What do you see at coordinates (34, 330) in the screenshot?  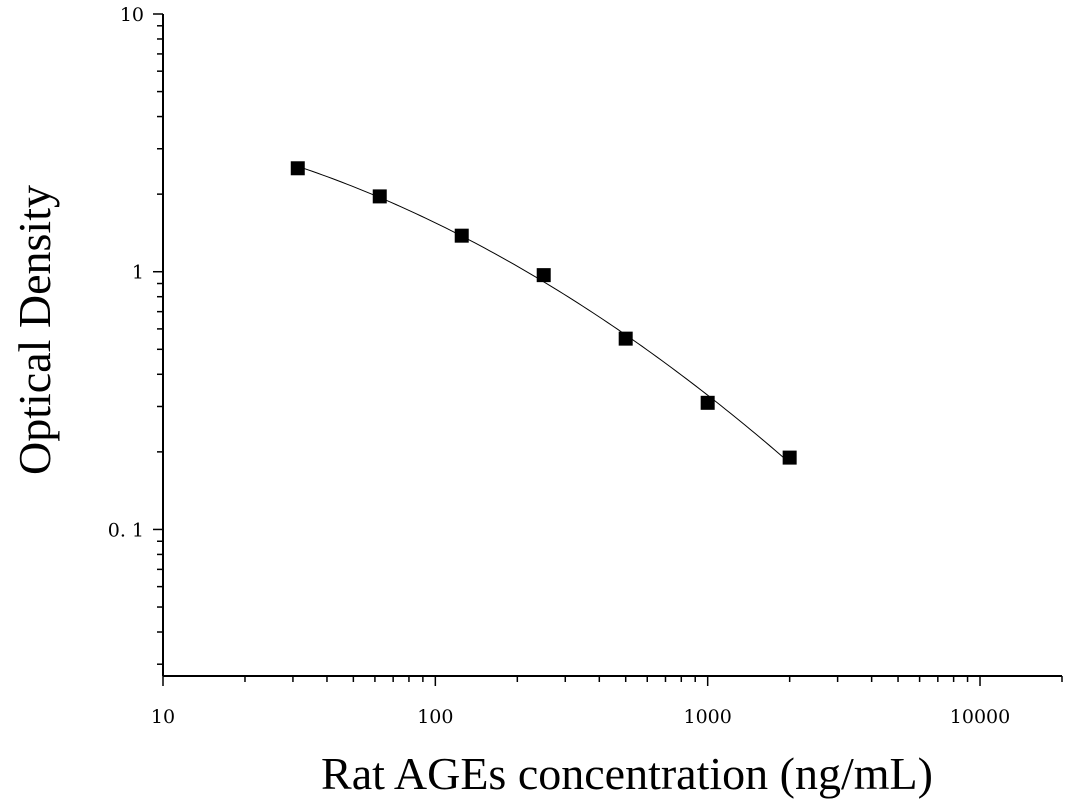 I see `y-axis-title: Optical Density` at bounding box center [34, 330].